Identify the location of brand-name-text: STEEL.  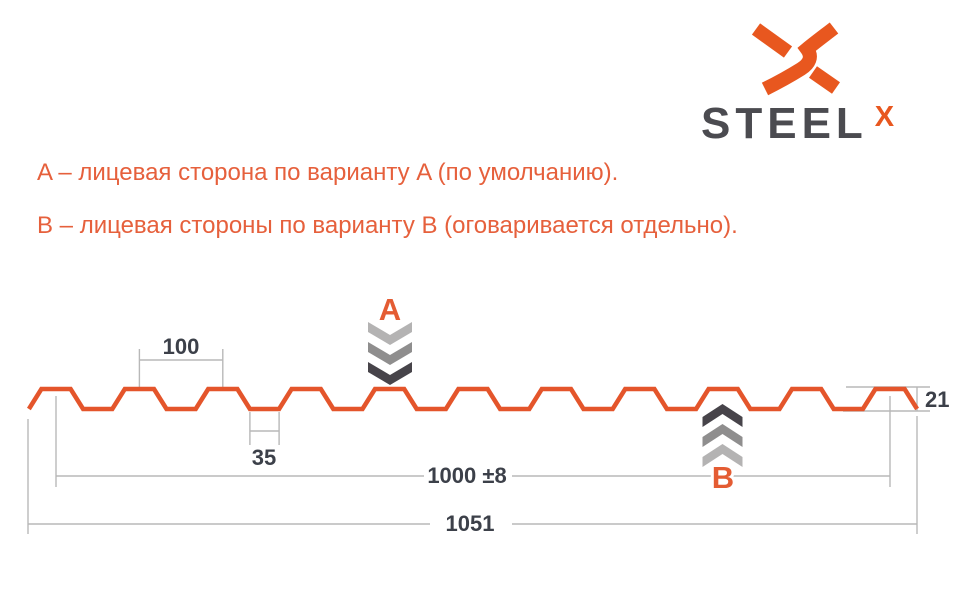
(784, 123).